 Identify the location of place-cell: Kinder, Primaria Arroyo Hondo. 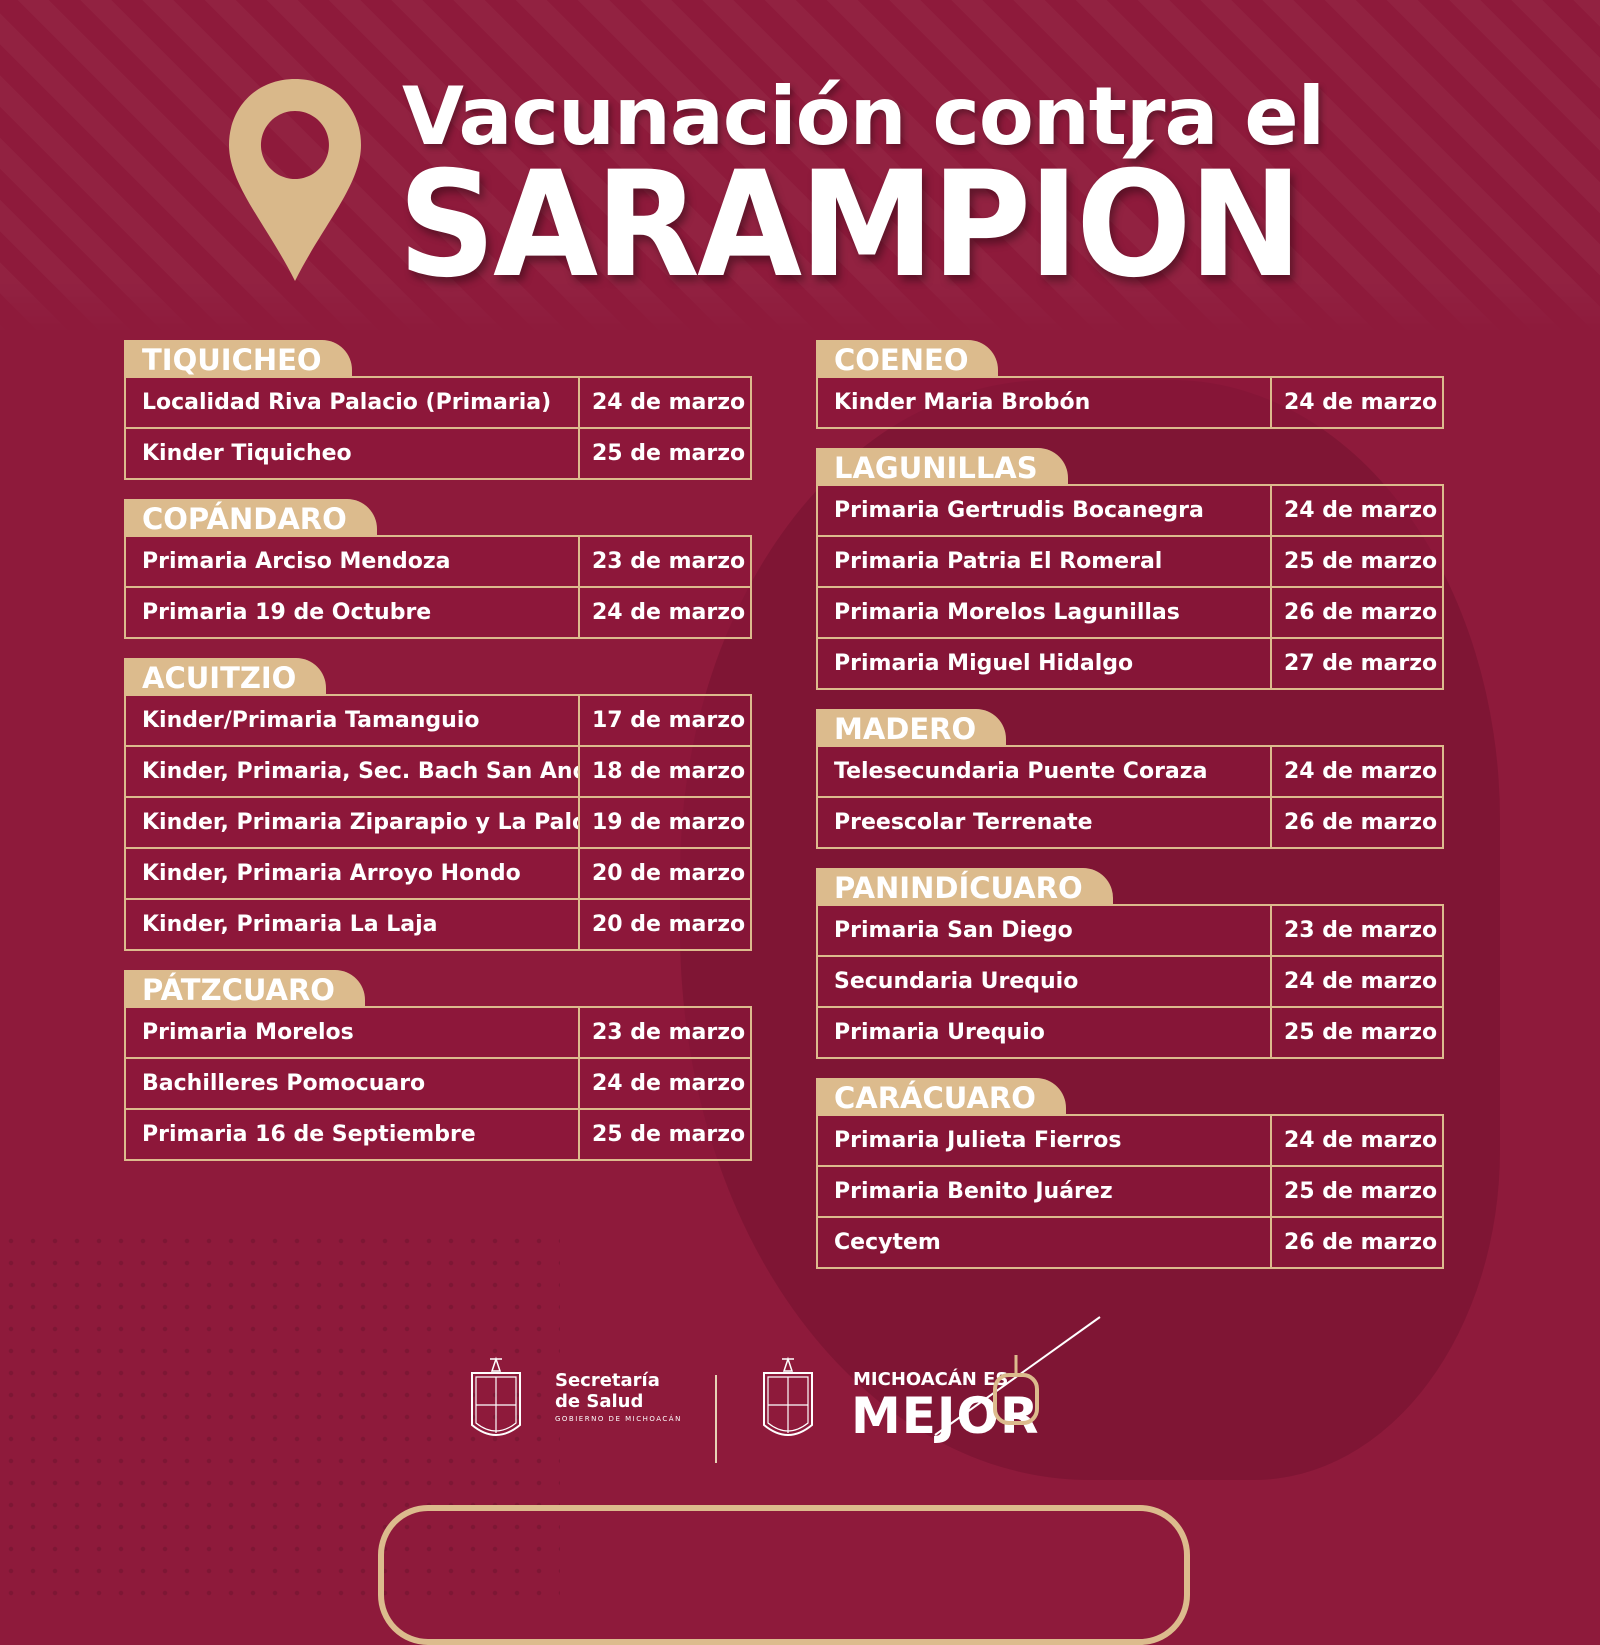
(352, 873).